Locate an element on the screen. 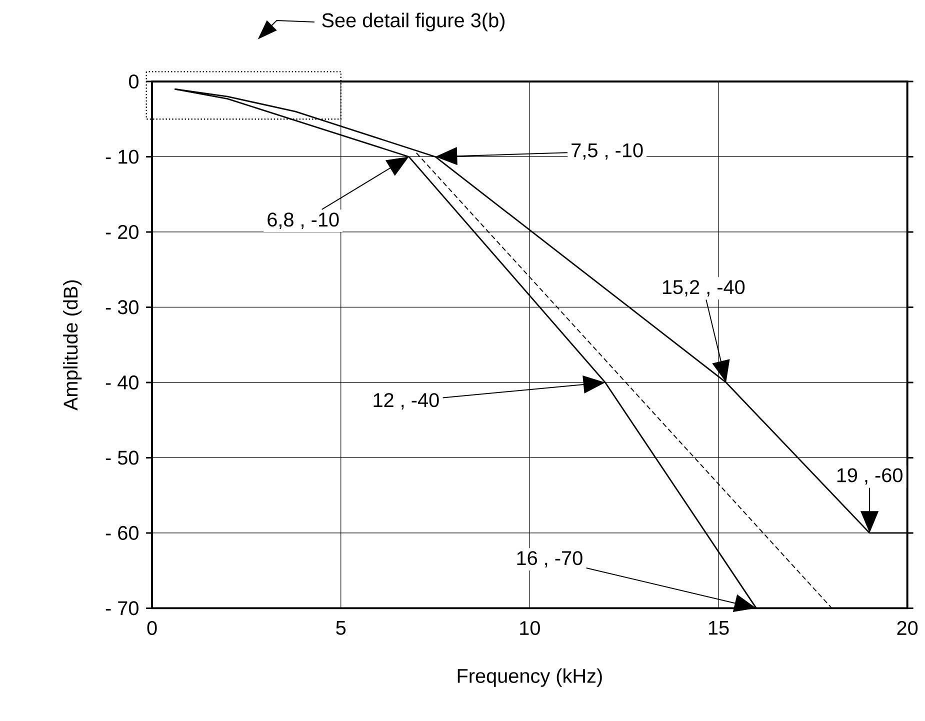 The image size is (925, 721). x-tick-label: 0 is located at coordinates (152, 627).